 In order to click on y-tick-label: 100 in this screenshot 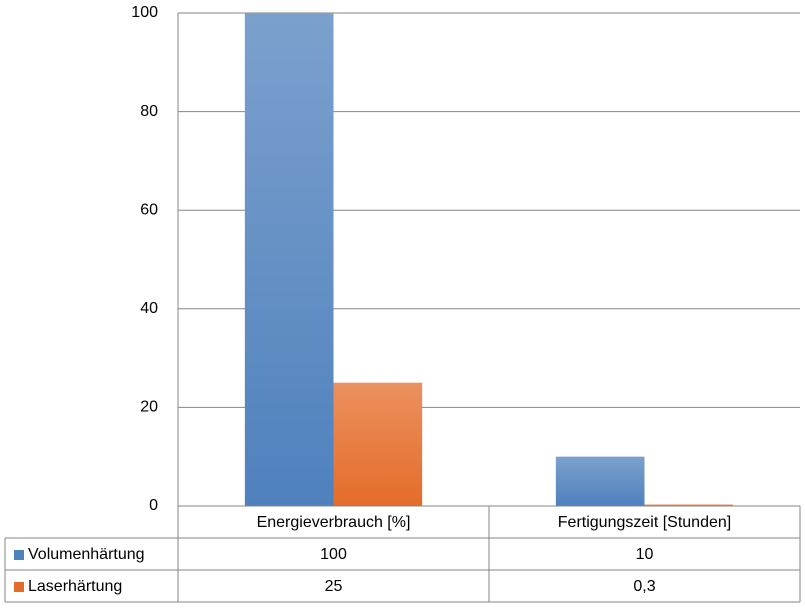, I will do `click(144, 12)`.